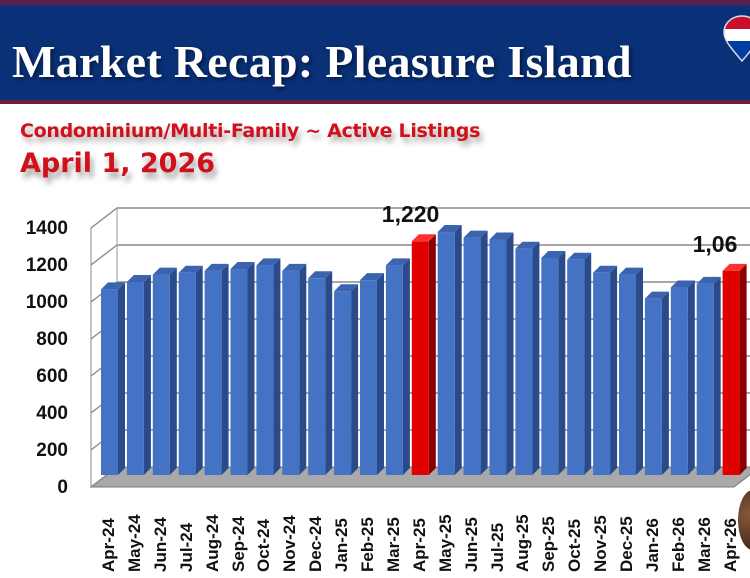 This screenshot has height=578, width=750. Describe the element at coordinates (160, 544) in the screenshot. I see `x-tick-label: Jun-24` at that location.